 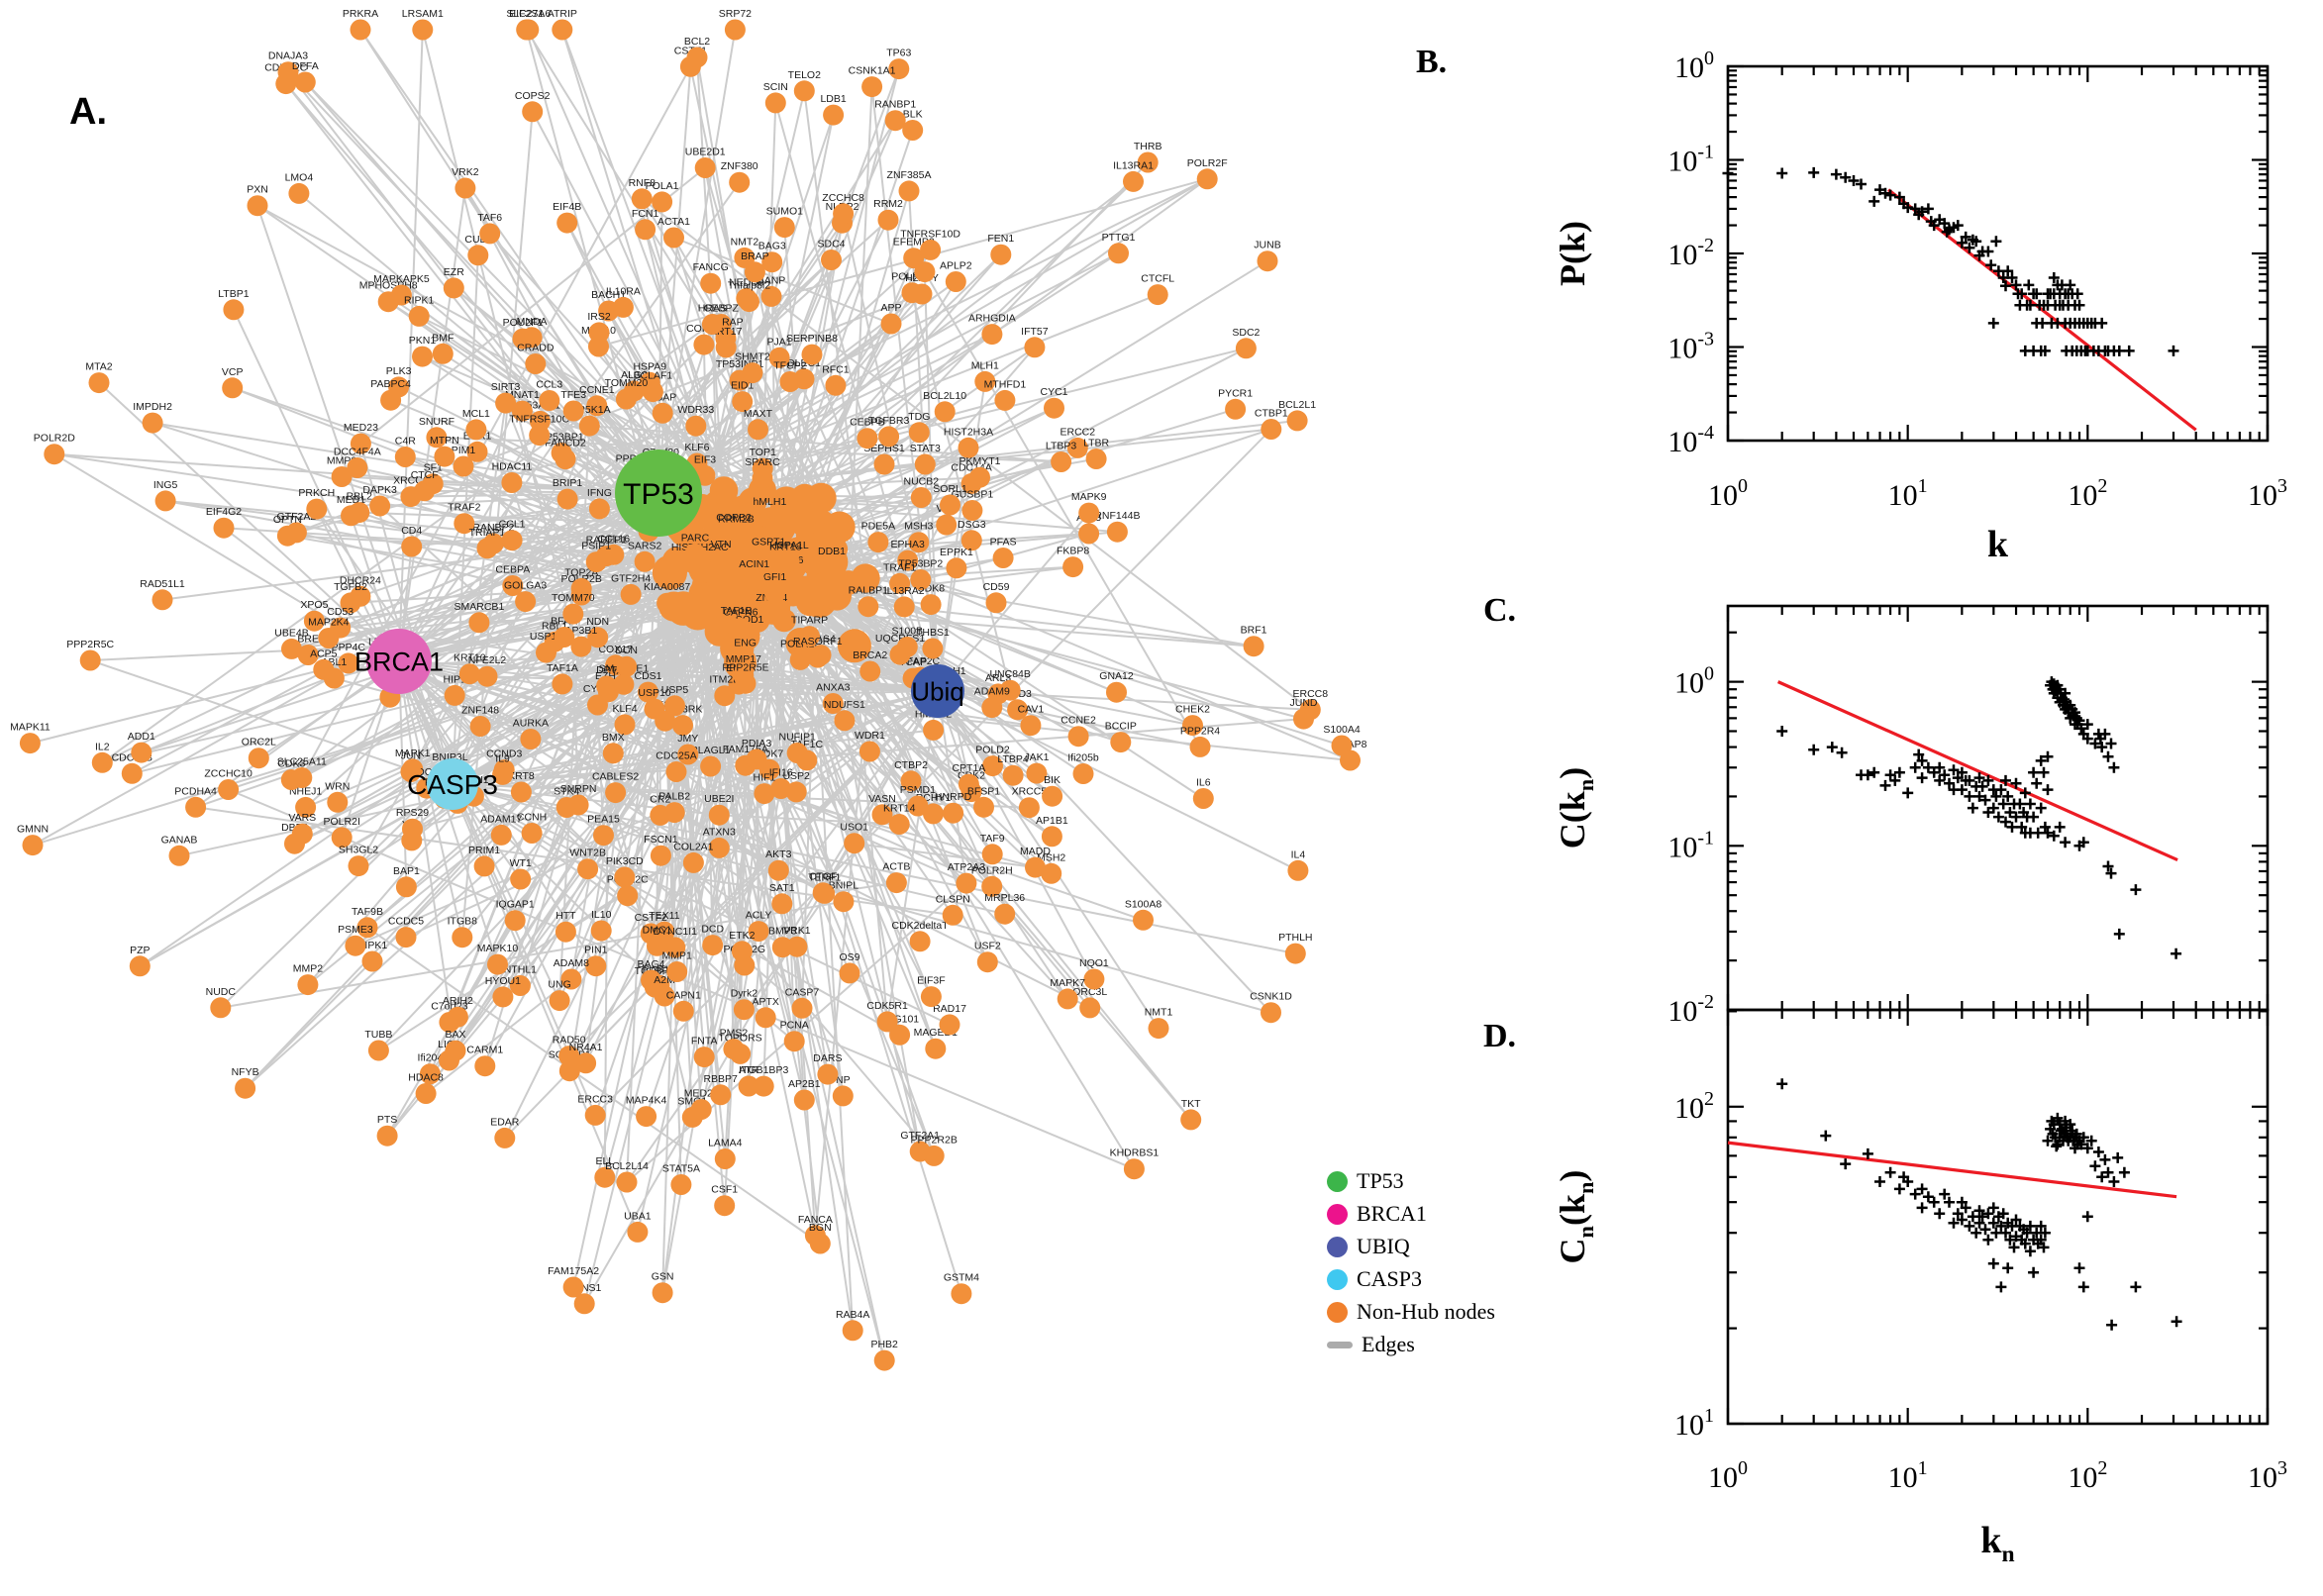 What do you see at coordinates (390, 384) in the screenshot?
I see `node-label: PABPC4` at bounding box center [390, 384].